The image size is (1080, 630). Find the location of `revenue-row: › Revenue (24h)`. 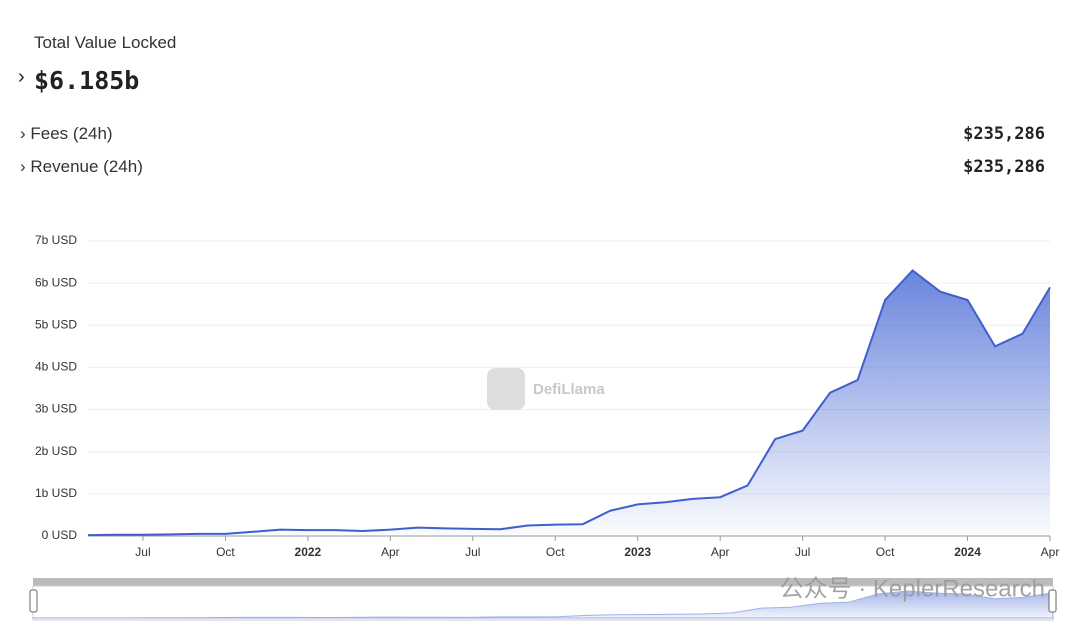

revenue-row: › Revenue (24h) is located at coordinates (81, 166).